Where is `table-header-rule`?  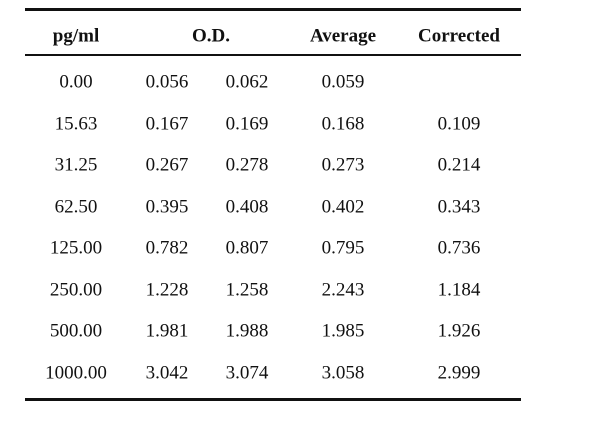
table-header-rule is located at coordinates (273, 55).